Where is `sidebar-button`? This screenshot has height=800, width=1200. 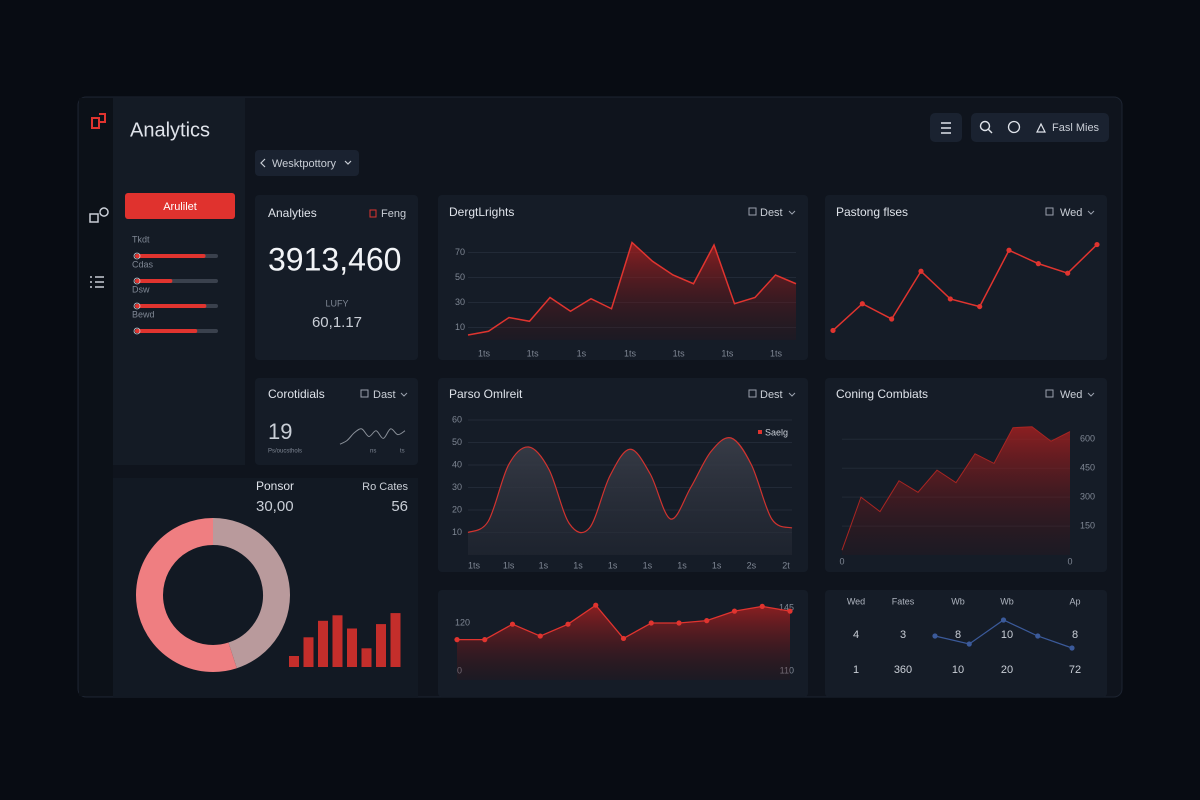 sidebar-button is located at coordinates (180, 206).